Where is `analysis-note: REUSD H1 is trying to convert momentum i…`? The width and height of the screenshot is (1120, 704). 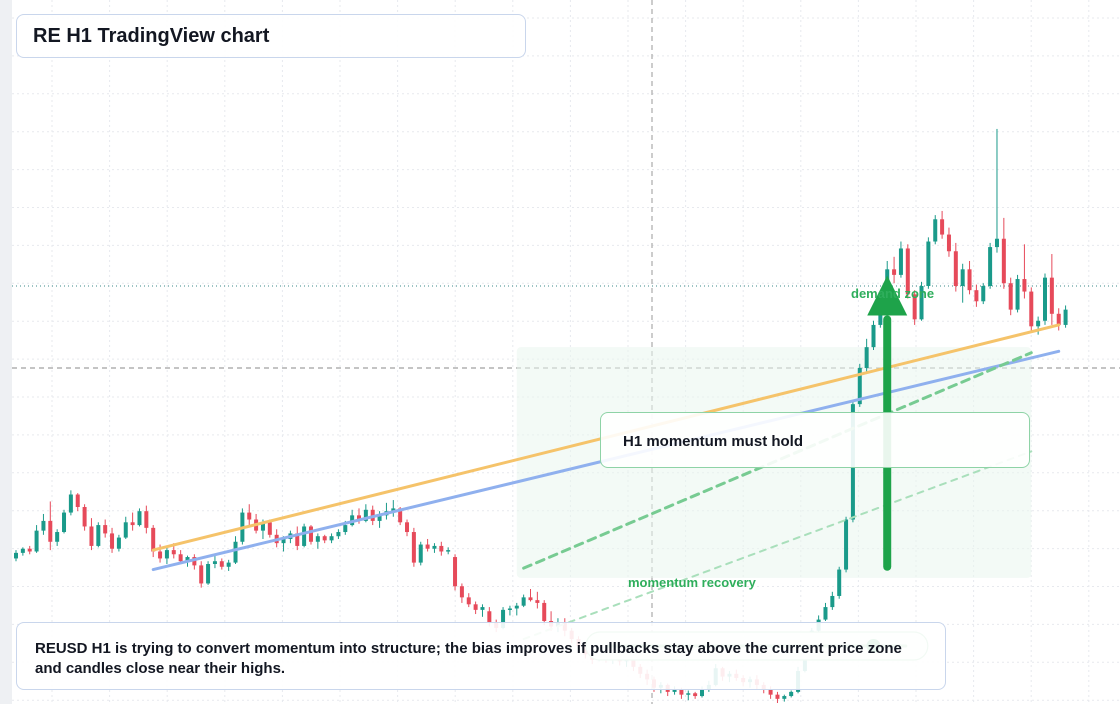
analysis-note: REUSD H1 is trying to convert momentum i… is located at coordinates (481, 656).